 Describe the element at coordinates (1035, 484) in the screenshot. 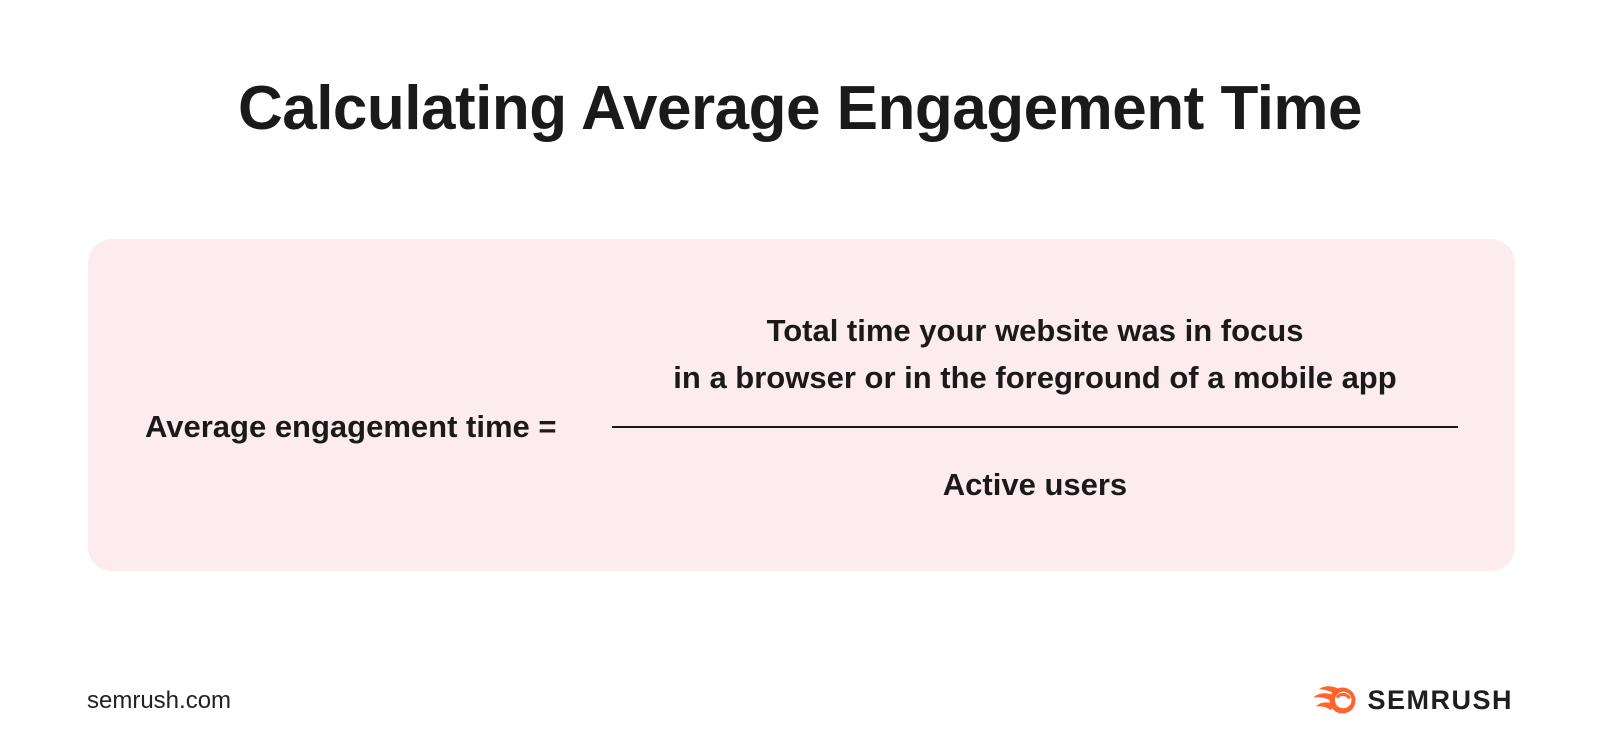

I see `denominator: Active users` at that location.